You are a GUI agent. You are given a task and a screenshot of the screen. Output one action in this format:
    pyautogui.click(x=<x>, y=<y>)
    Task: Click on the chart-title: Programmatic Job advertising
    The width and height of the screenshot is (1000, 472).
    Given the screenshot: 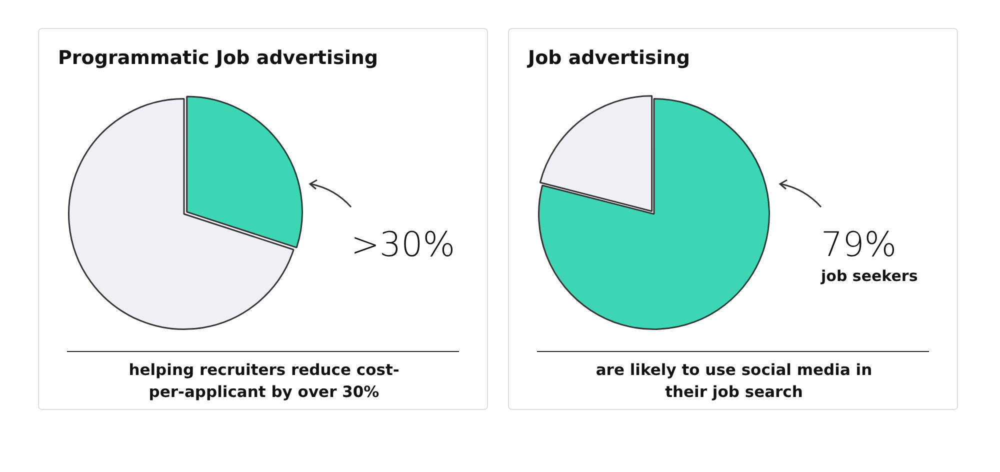 What is the action you would take?
    pyautogui.click(x=218, y=58)
    